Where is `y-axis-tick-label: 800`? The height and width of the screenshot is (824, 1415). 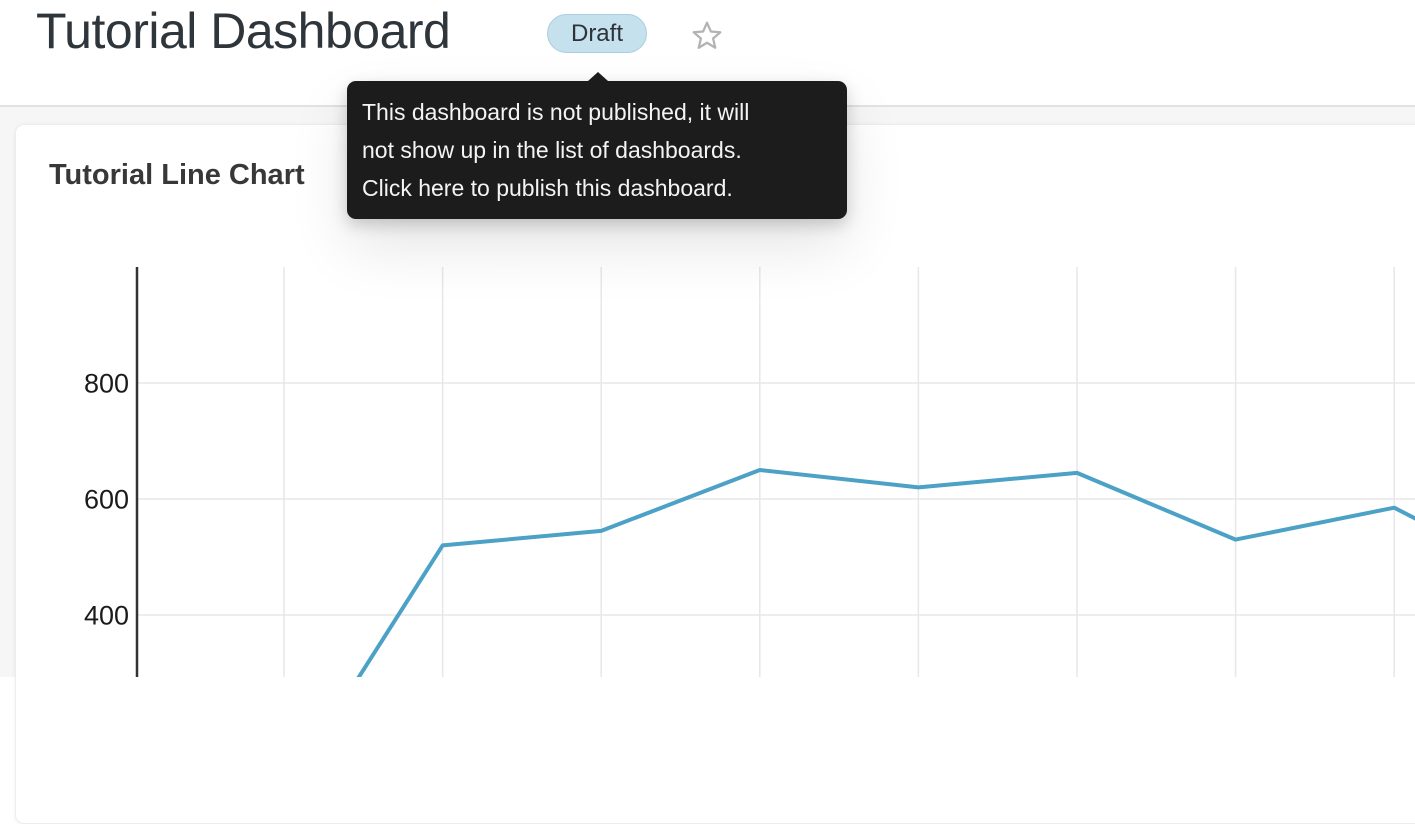
y-axis-tick-label: 800 is located at coordinates (106, 384).